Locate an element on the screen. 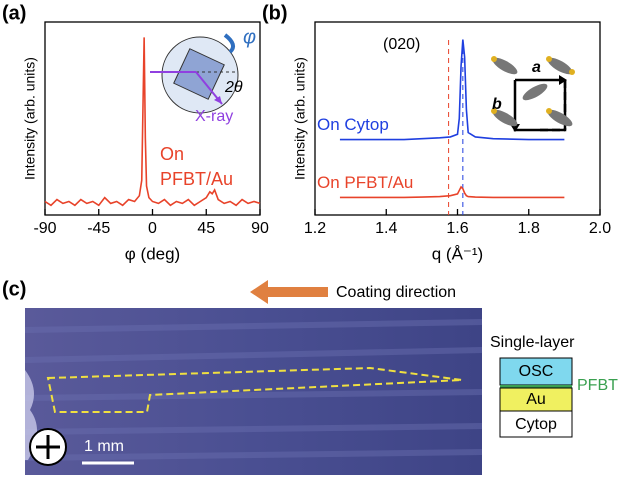 The width and height of the screenshot is (625, 486). panel-label: (a) is located at coordinates (14, 13).